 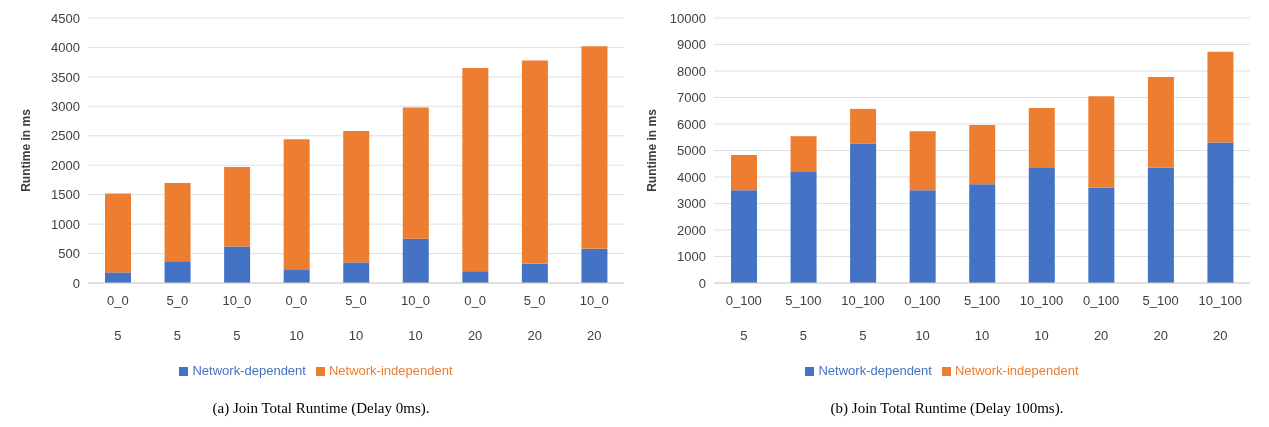 What do you see at coordinates (356, 318) in the screenshot?
I see `category-label: 5_0 10` at bounding box center [356, 318].